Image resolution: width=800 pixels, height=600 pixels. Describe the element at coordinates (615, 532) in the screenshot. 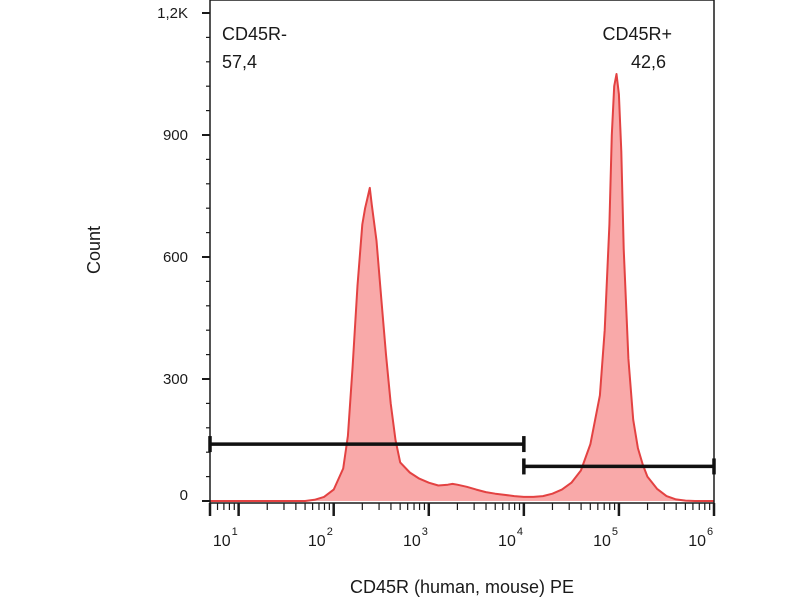

I see `x-tick-exponent: 5` at that location.